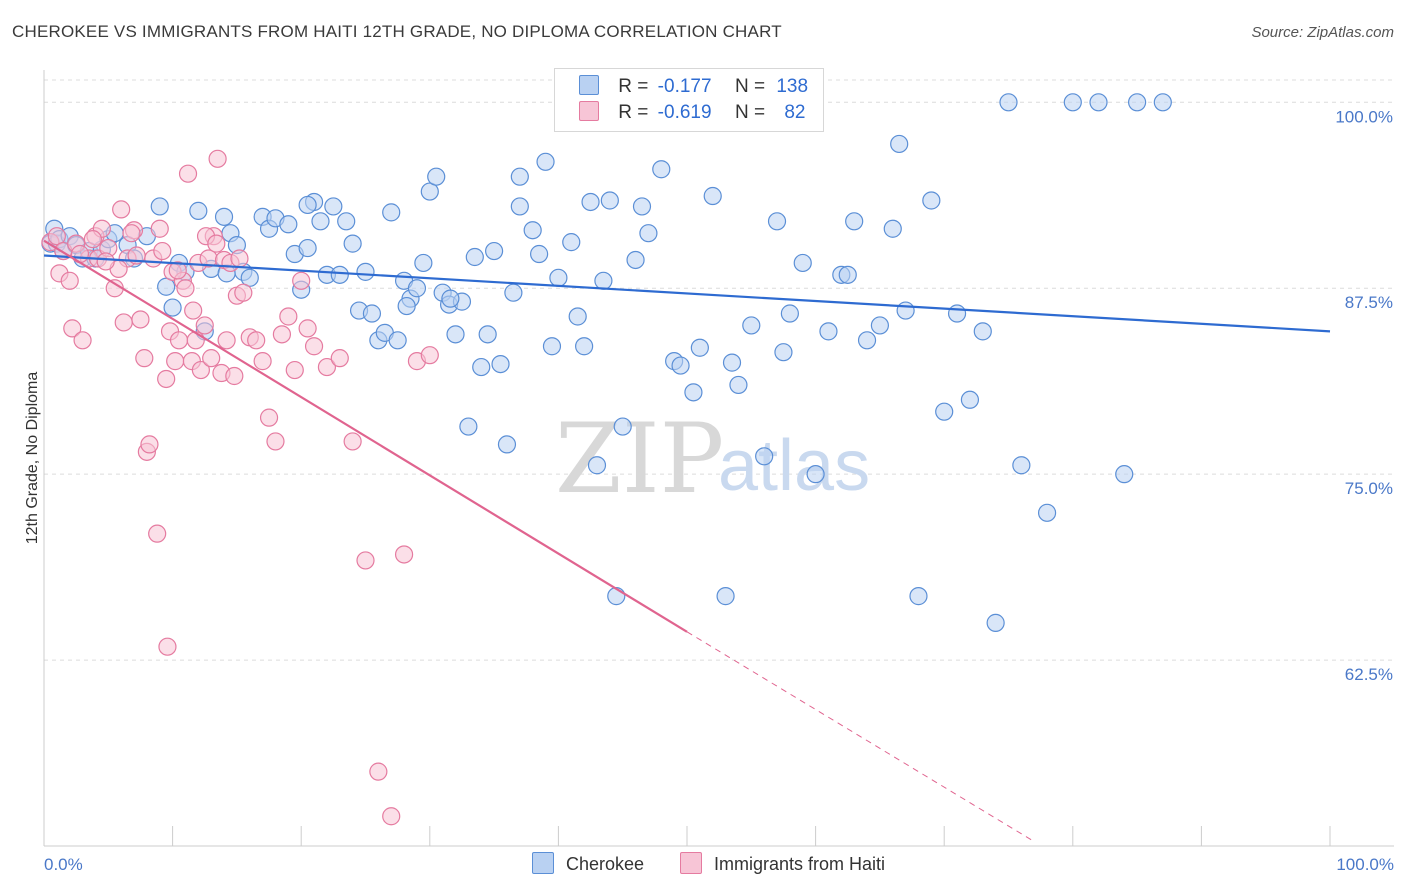 The height and width of the screenshot is (892, 1406). I want to click on y-tick-label: 100.0%, so click(1364, 116).